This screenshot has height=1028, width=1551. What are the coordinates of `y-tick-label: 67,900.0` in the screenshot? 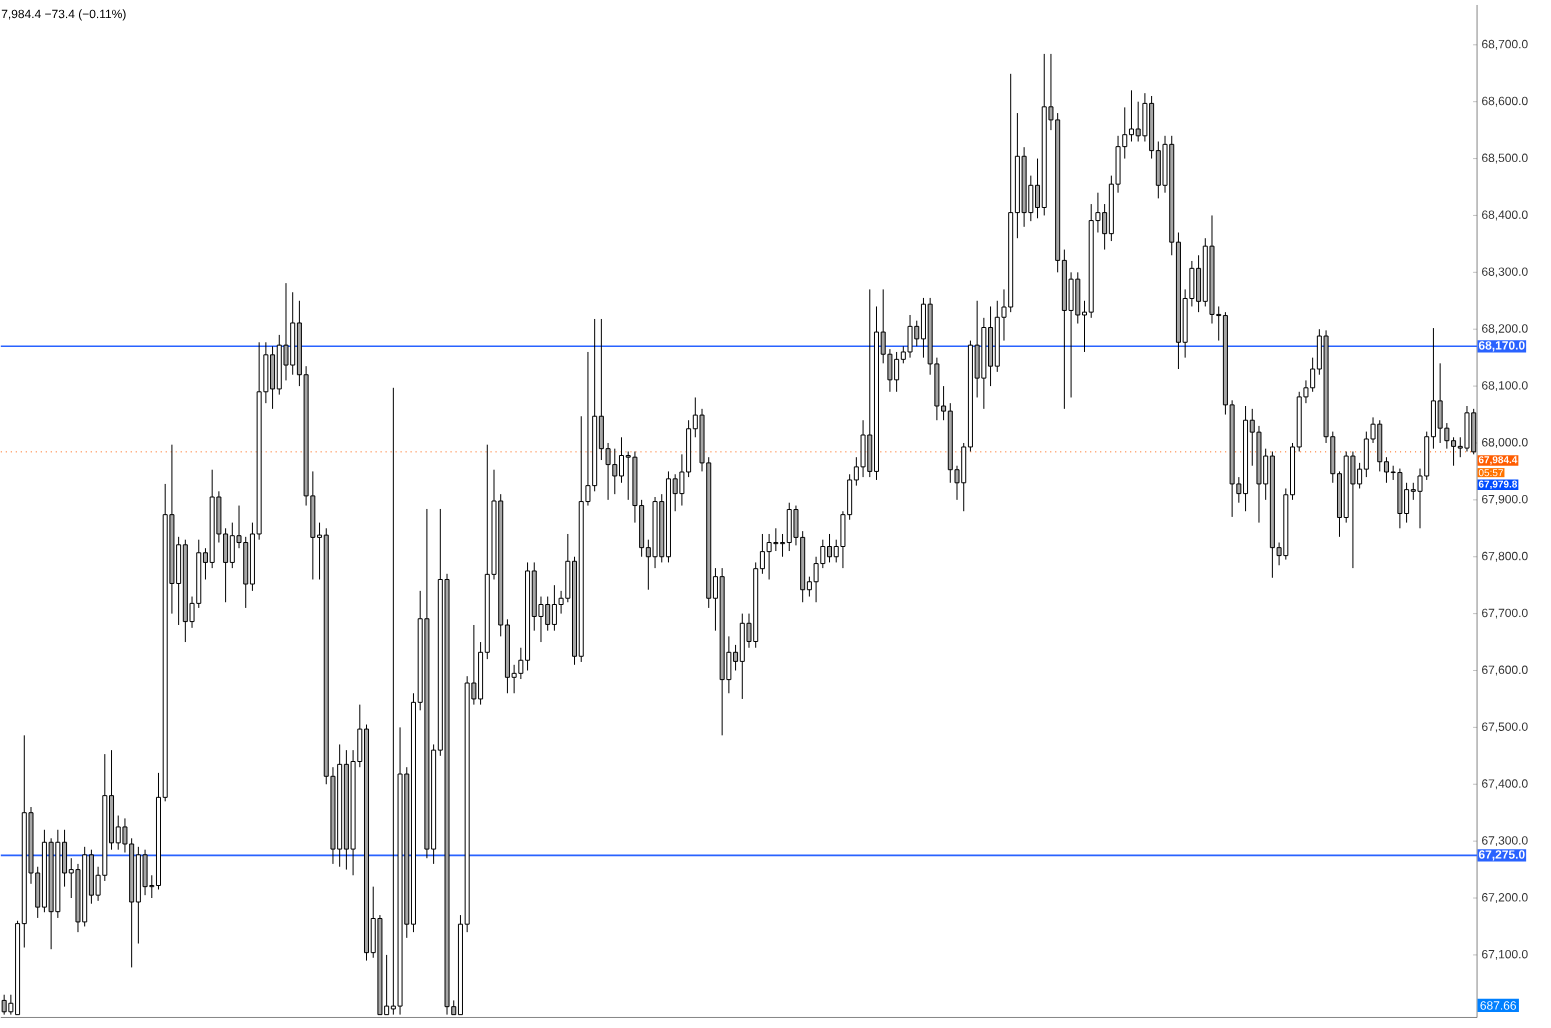 It's located at (1505, 499).